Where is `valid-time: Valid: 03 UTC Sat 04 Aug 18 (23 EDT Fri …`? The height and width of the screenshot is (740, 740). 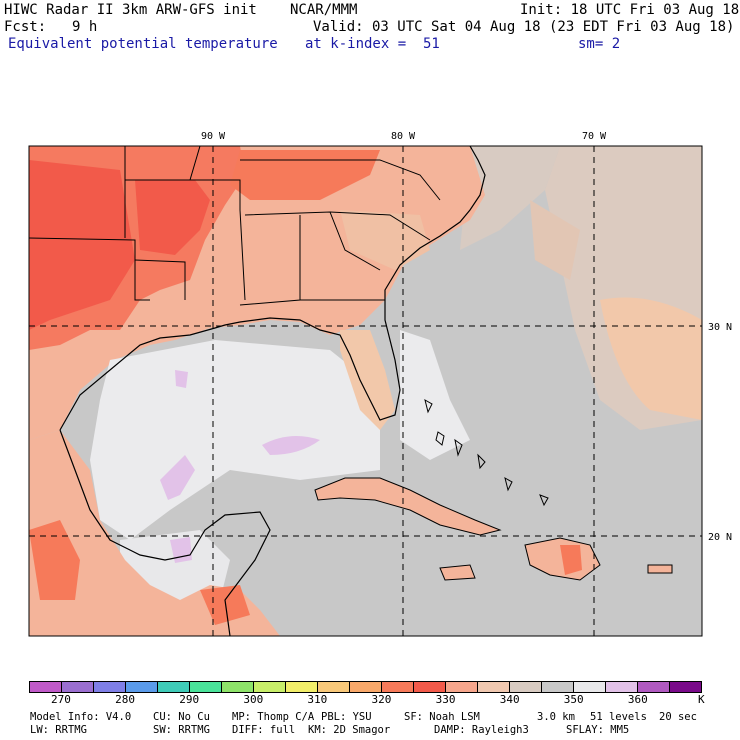 valid-time: Valid: 03 UTC Sat 04 Aug 18 (23 EDT Fri … is located at coordinates (524, 27).